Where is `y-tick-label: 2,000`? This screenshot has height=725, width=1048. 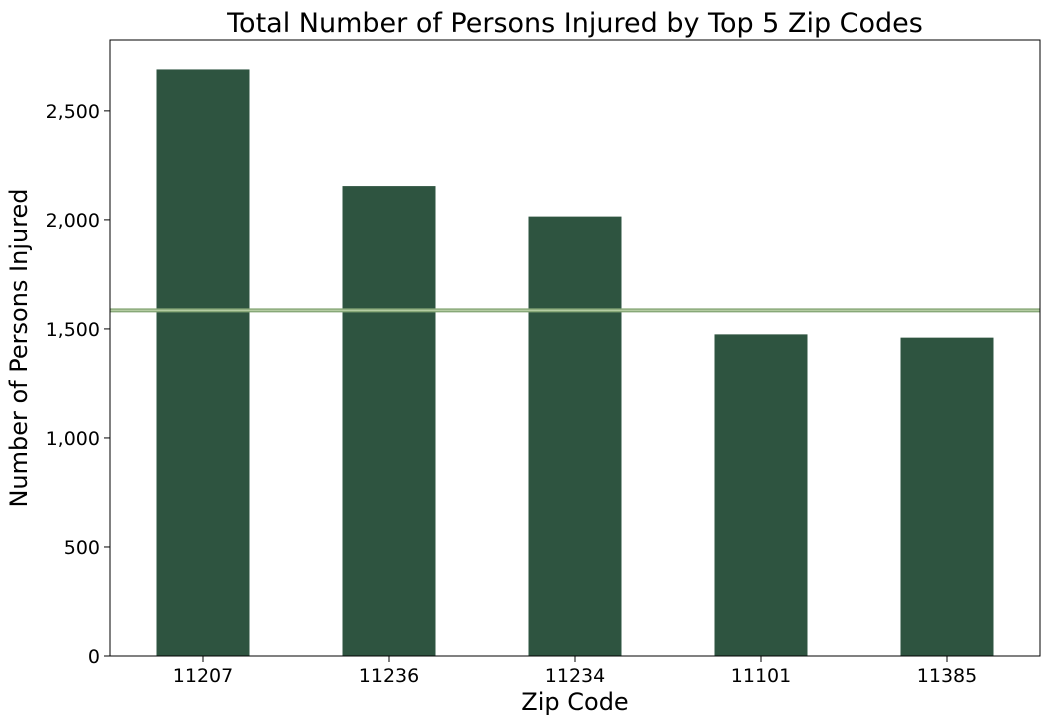
y-tick-label: 2,000 is located at coordinates (73, 221).